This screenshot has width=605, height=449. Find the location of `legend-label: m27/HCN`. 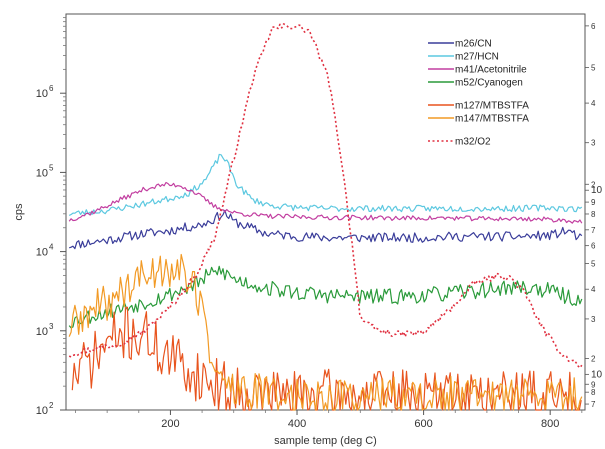

legend-label: m27/HCN is located at coordinates (477, 57).